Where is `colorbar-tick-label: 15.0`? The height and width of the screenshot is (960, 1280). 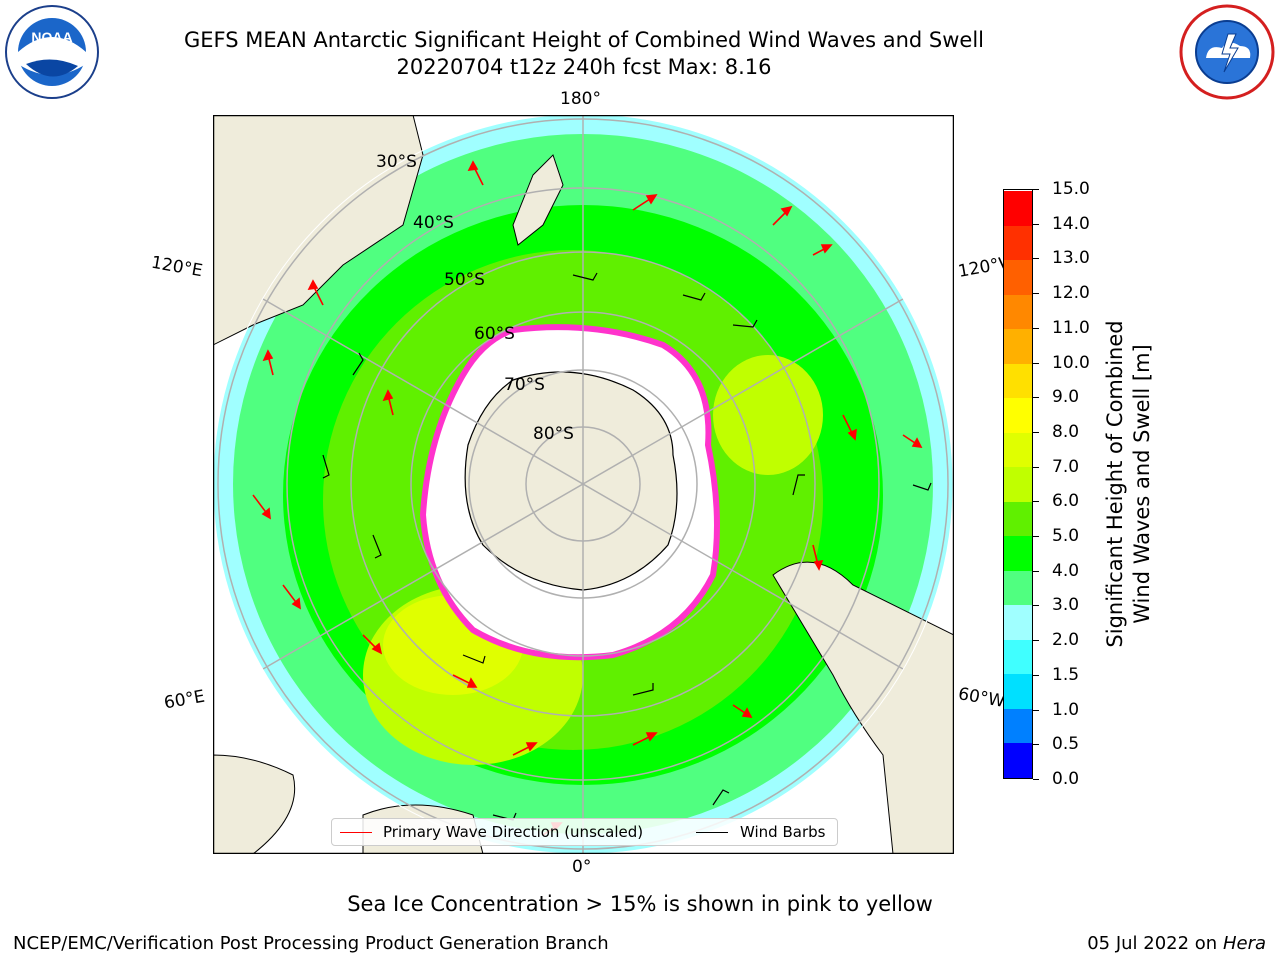
colorbar-tick-label: 15.0 is located at coordinates (1071, 189).